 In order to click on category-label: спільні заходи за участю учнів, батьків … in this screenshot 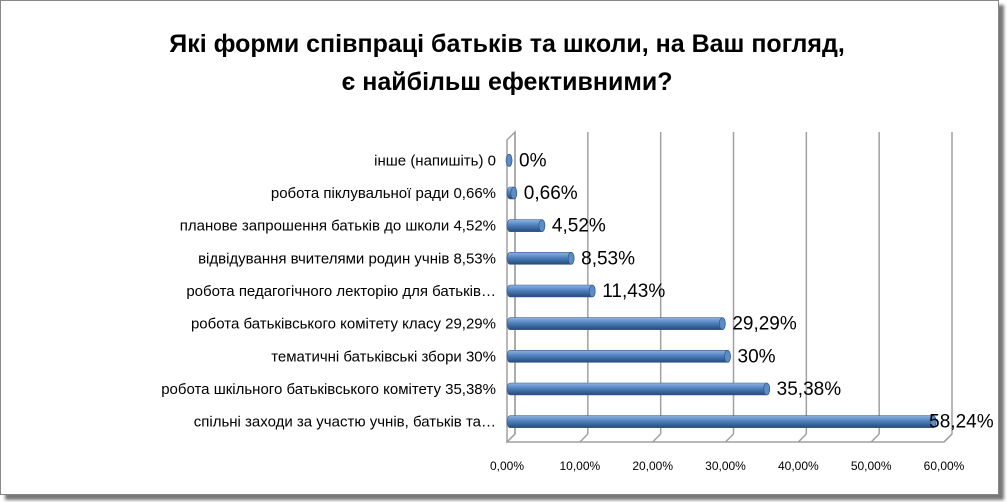, I will do `click(345, 422)`.